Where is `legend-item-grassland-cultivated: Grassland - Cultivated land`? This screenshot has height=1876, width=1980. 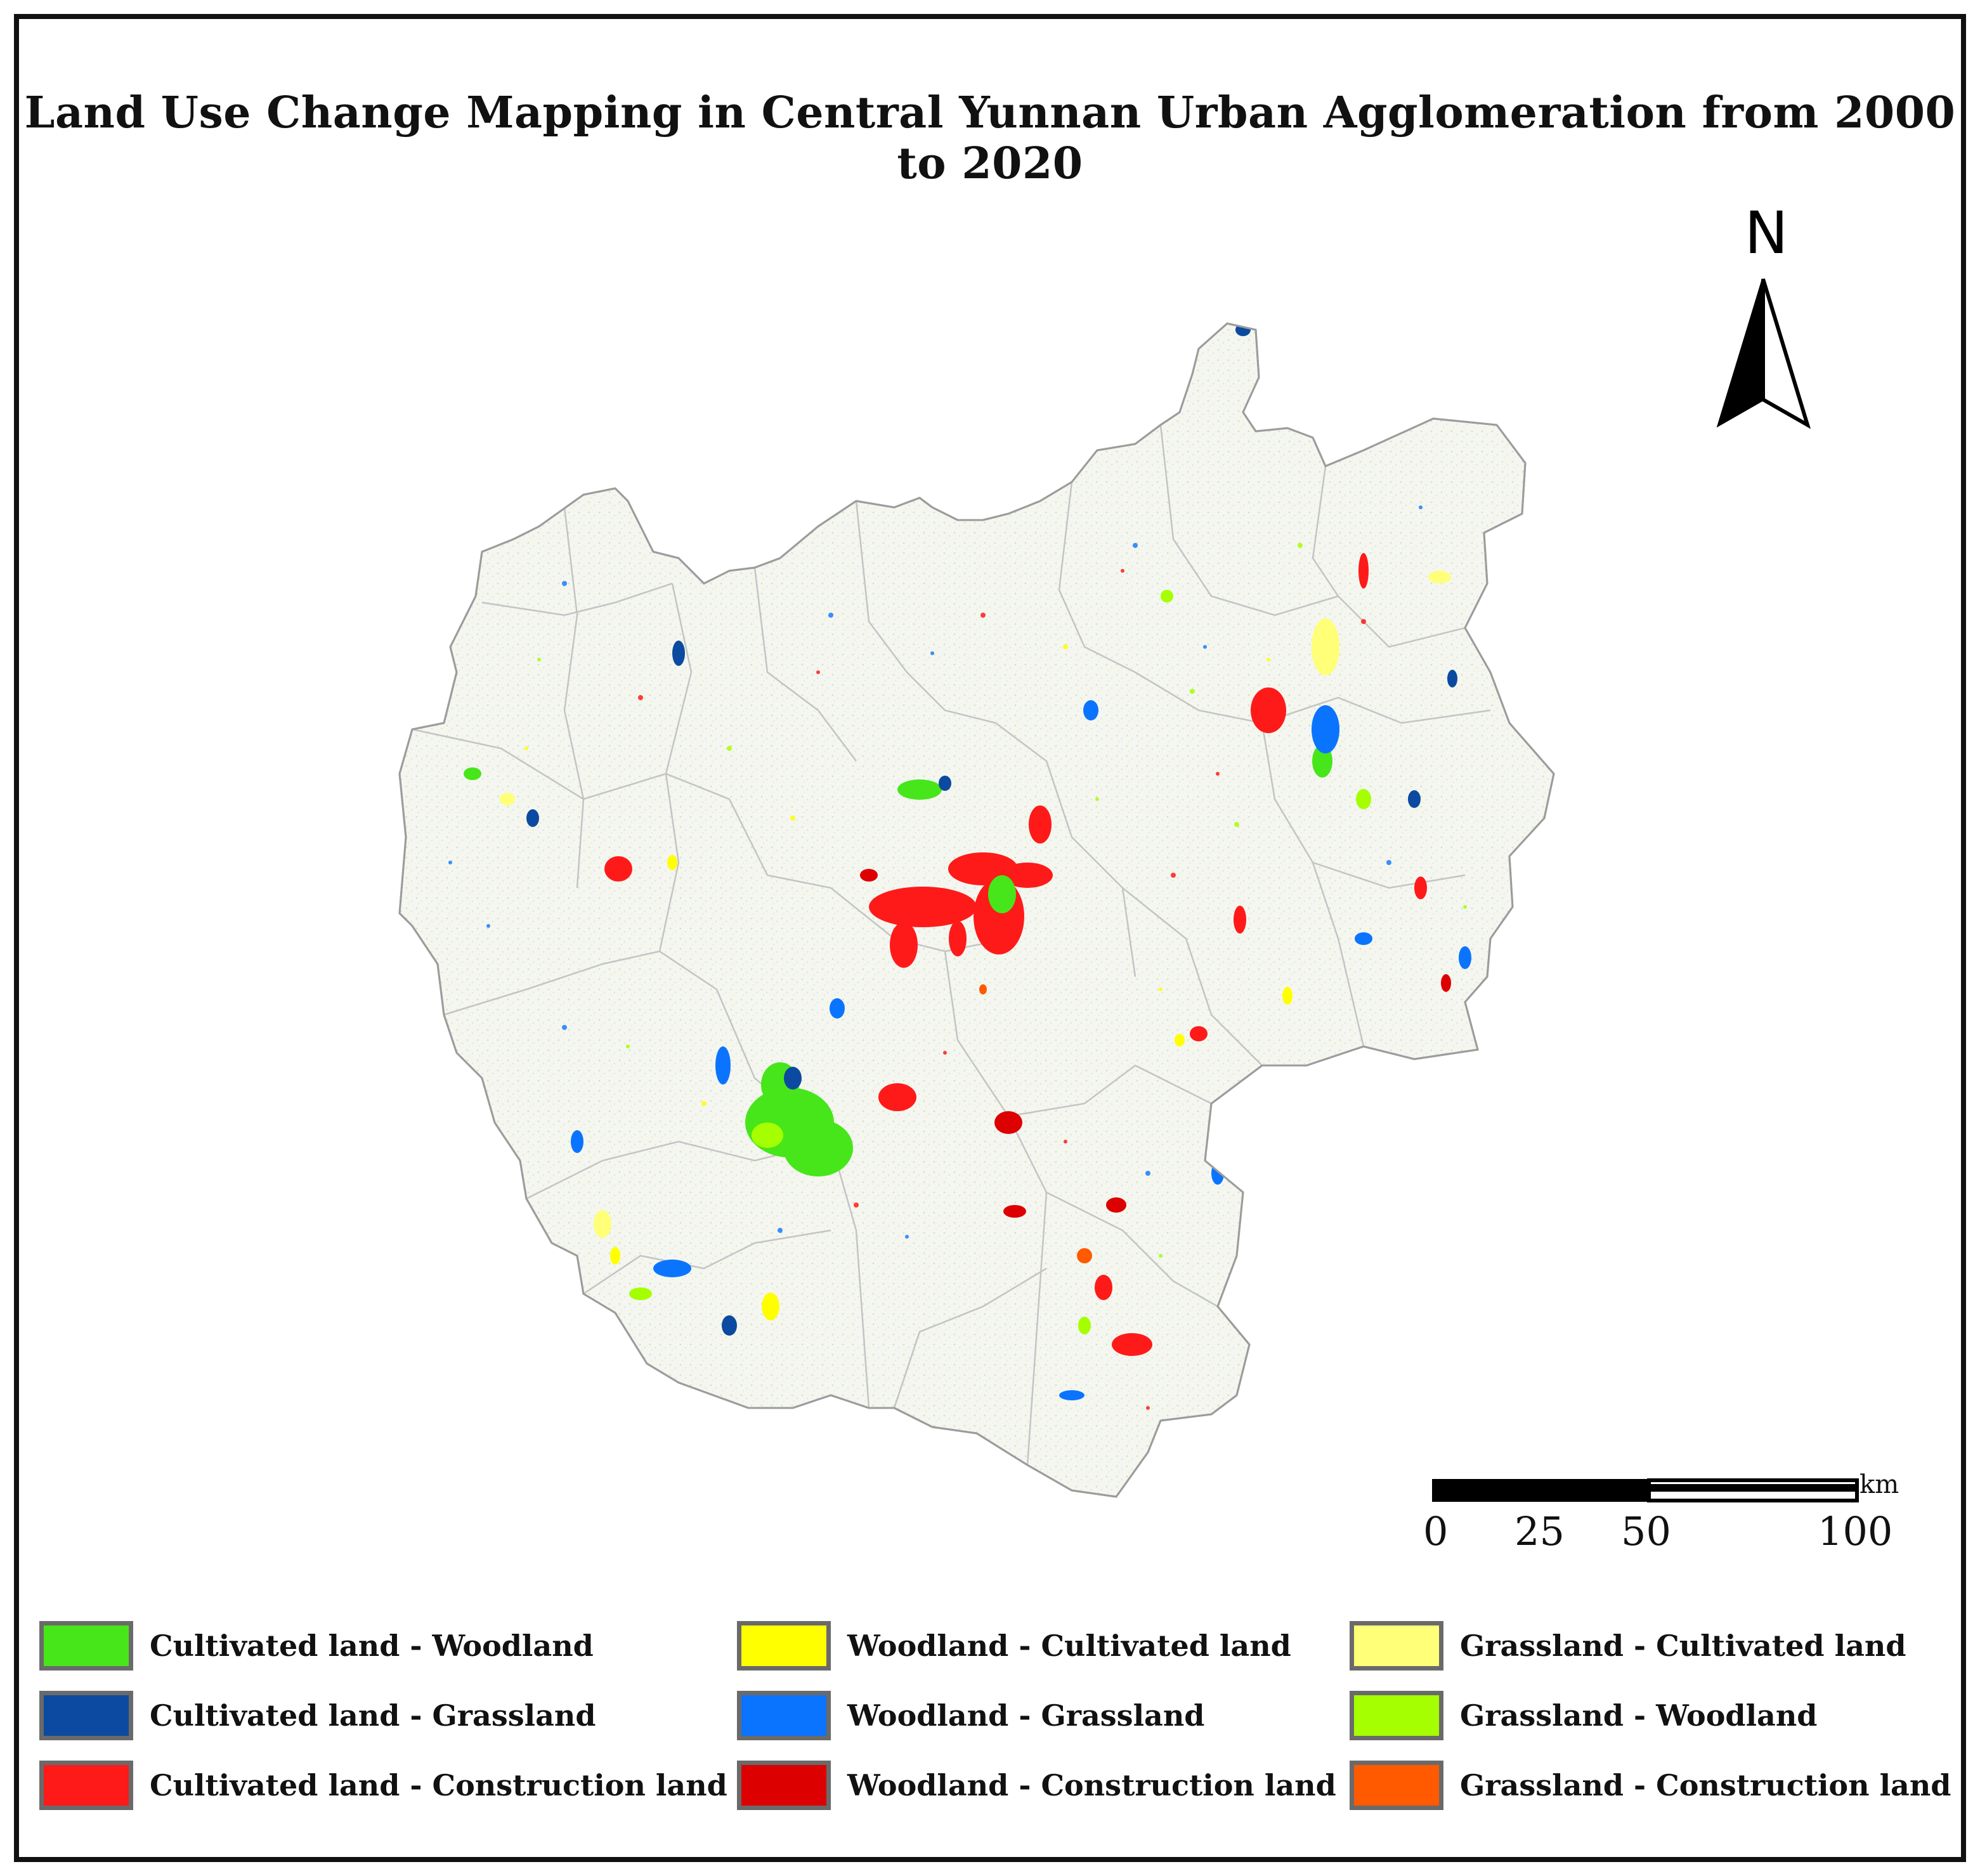 legend-item-grassland-cultivated: Grassland - Cultivated land is located at coordinates (1628, 1645).